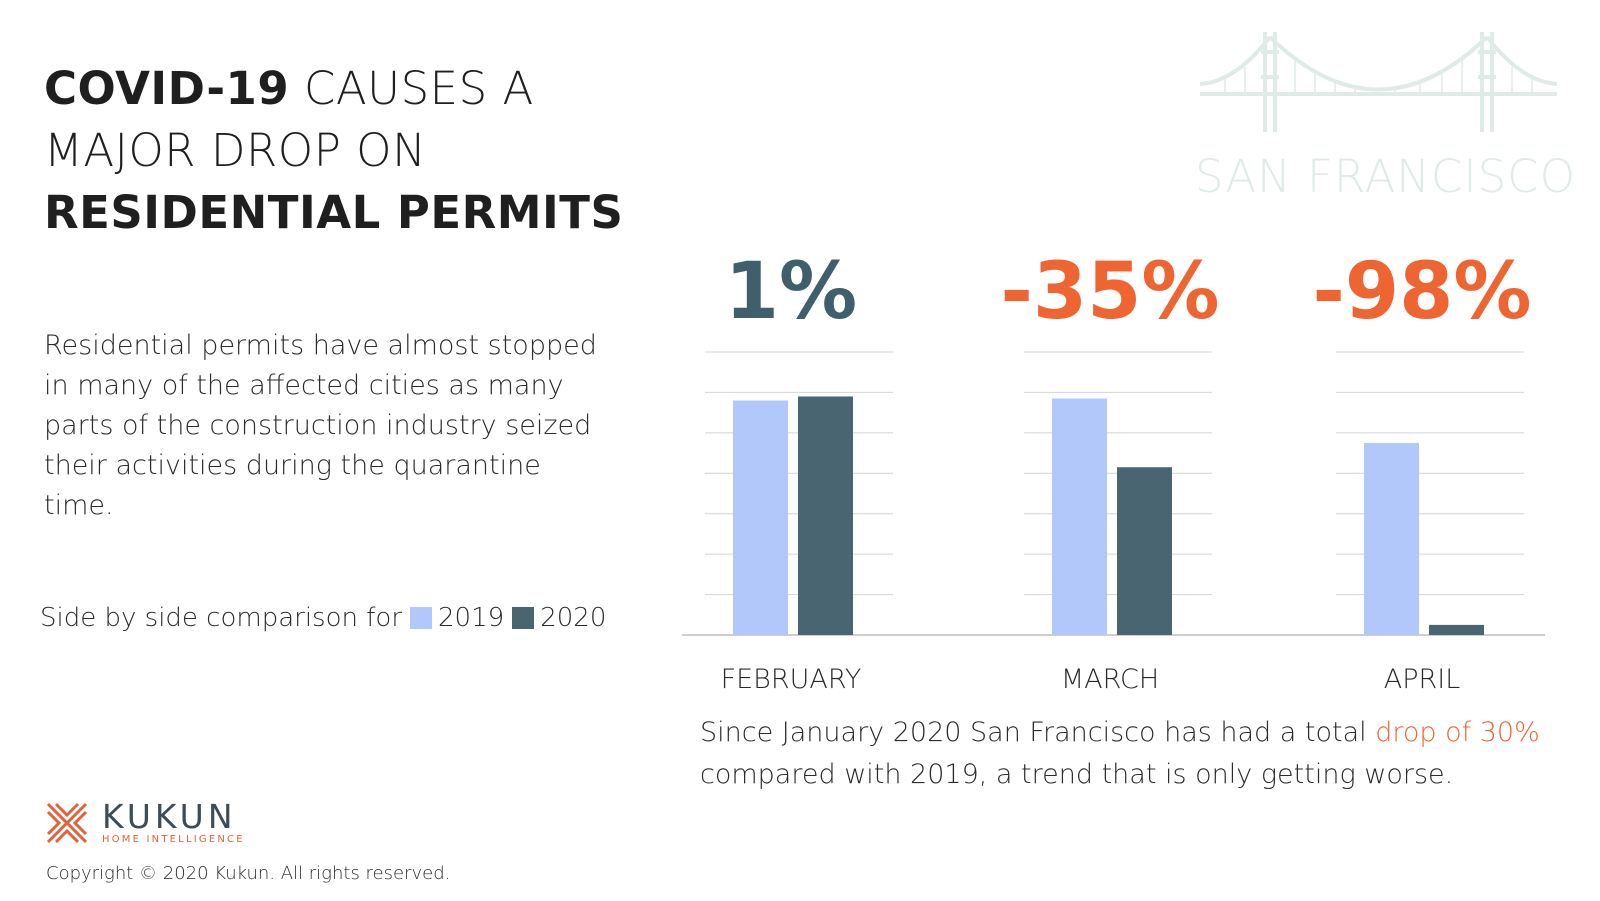 This screenshot has height=901, width=1600. What do you see at coordinates (173, 839) in the screenshot?
I see `brand-tagline: HOME INTELLIGENCE` at bounding box center [173, 839].